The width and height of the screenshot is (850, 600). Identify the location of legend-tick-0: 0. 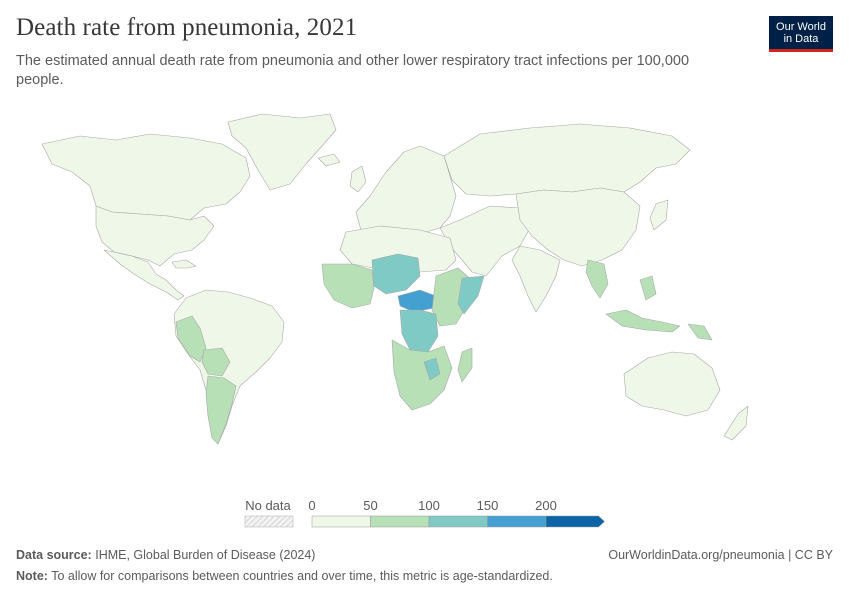
(311, 505).